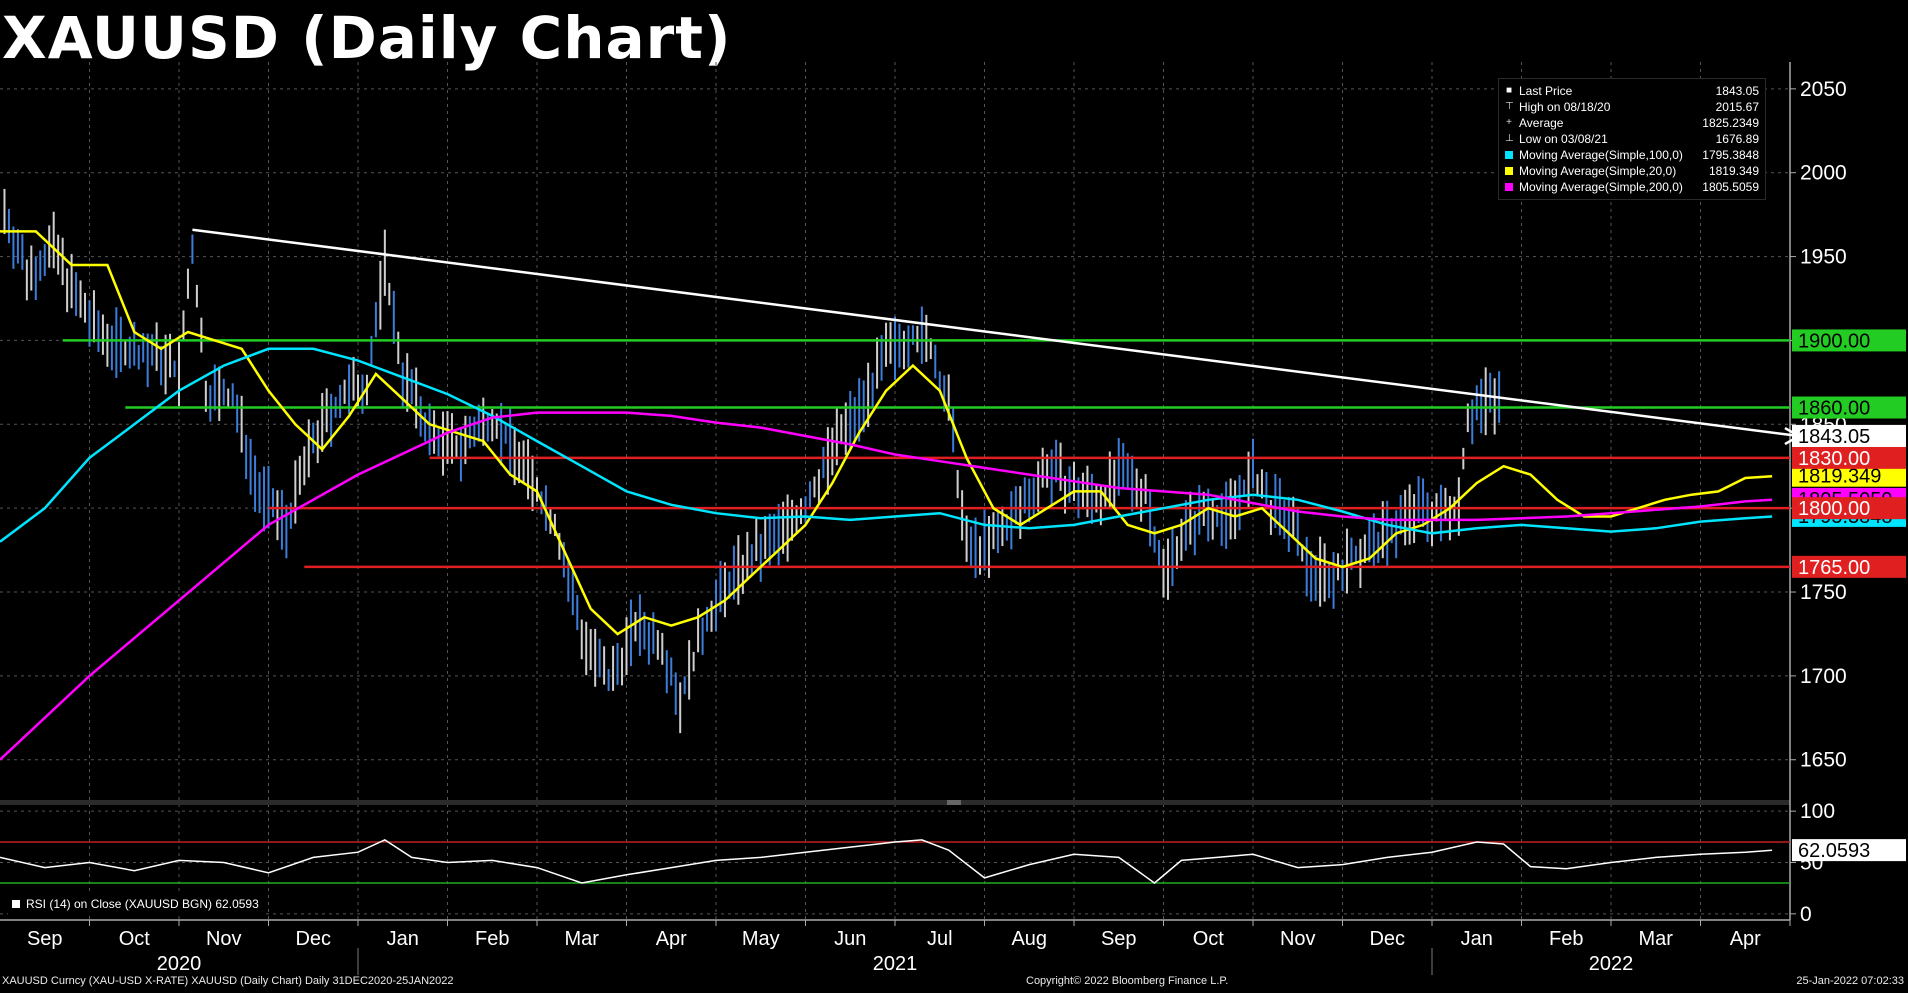 The image size is (1908, 993). What do you see at coordinates (1834, 341) in the screenshot?
I see `level-tag: 1900.00` at bounding box center [1834, 341].